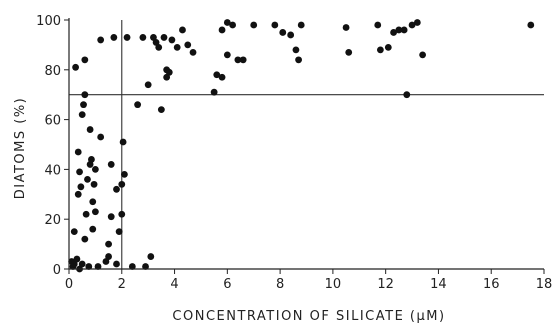 This screenshot has height=325, width=556. I want to click on y-tick-label: 0, so click(57, 270).